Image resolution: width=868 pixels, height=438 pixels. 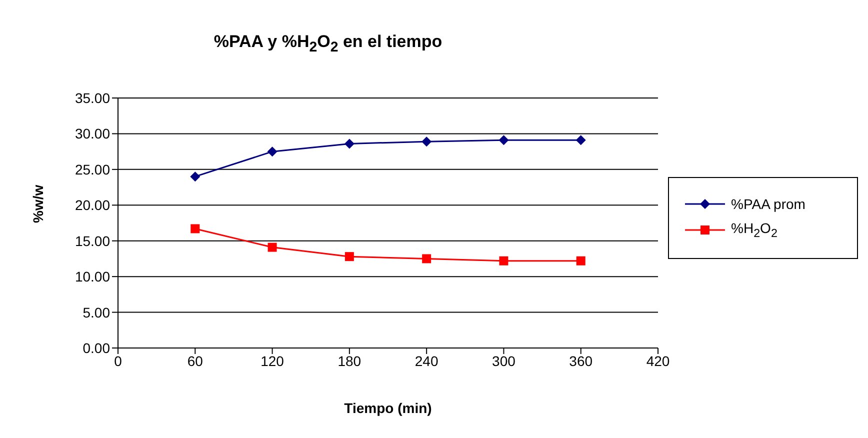 What do you see at coordinates (754, 230) in the screenshot?
I see `legend-label: %H$_{2}$O$_{2}$` at bounding box center [754, 230].